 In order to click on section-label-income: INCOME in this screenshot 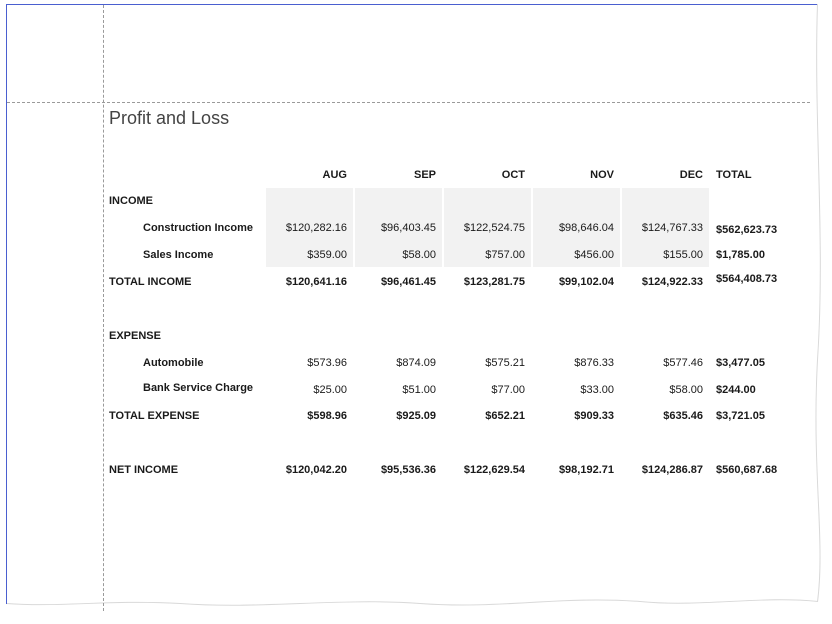, I will do `click(131, 201)`.